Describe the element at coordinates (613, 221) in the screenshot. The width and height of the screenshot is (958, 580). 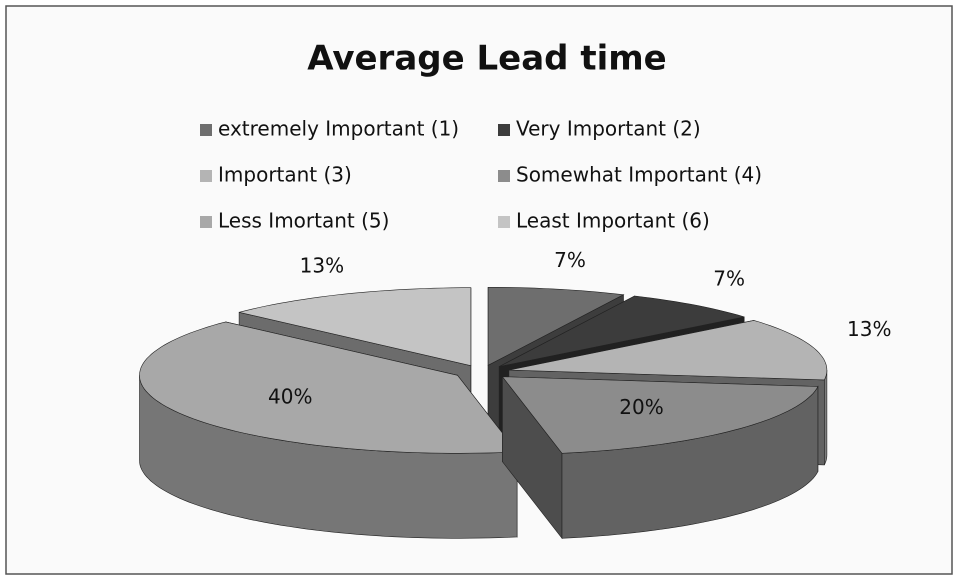
I see `legend-label: Least Important (6)` at that location.